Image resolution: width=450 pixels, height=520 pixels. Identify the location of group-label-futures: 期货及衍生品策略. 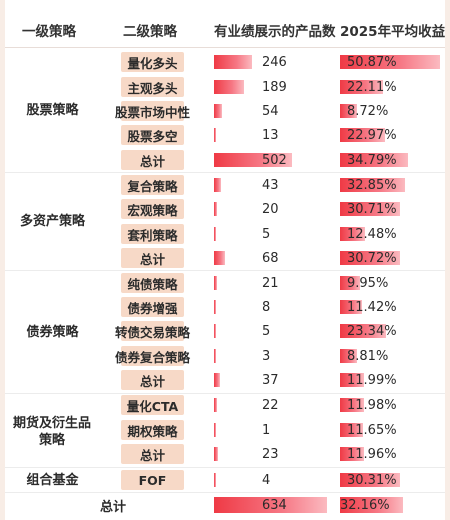
(51, 432).